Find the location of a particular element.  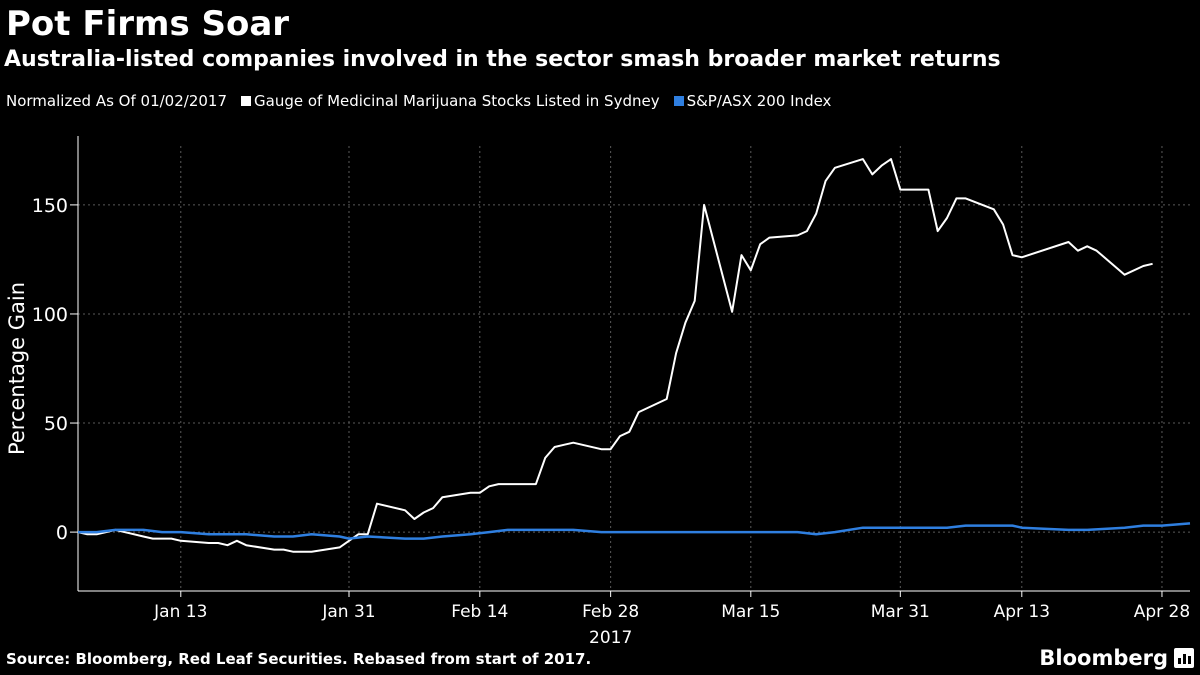

x-tick-label: Mar 31 is located at coordinates (900, 612).